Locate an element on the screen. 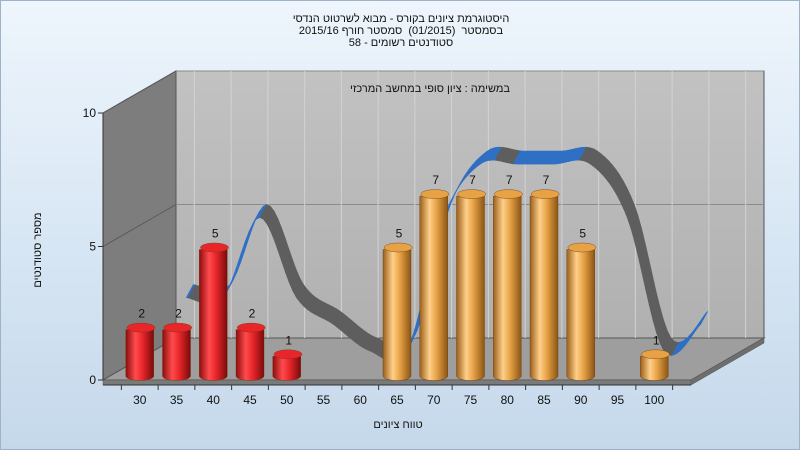 This screenshot has height=450, width=800. x-tick-label: 70 is located at coordinates (434, 400).